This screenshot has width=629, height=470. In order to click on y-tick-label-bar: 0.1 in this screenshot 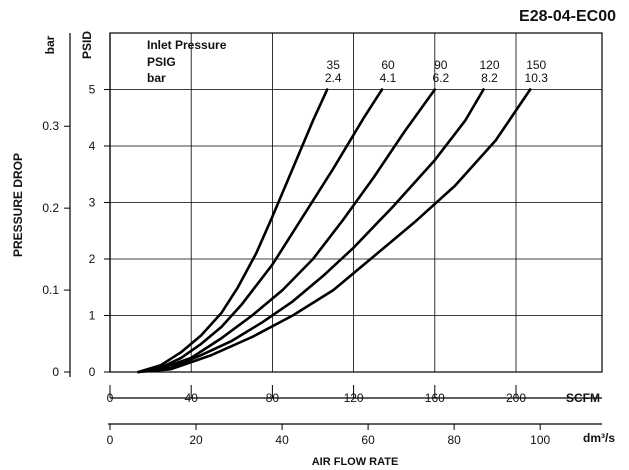, I will do `click(50, 290)`.